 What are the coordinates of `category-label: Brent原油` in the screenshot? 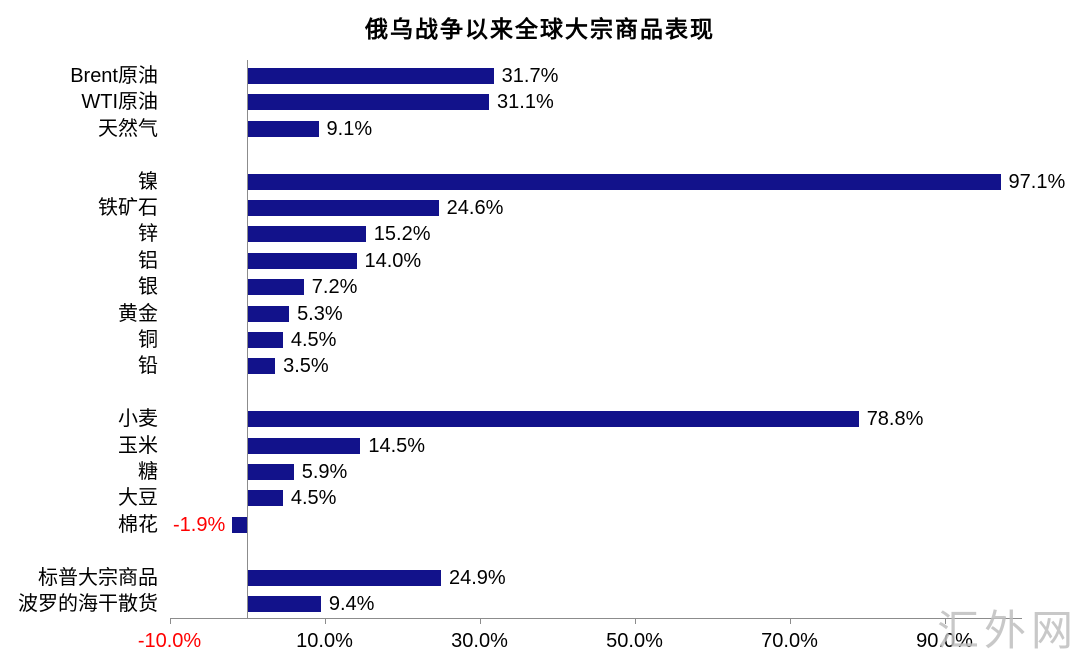 It's located at (114, 76).